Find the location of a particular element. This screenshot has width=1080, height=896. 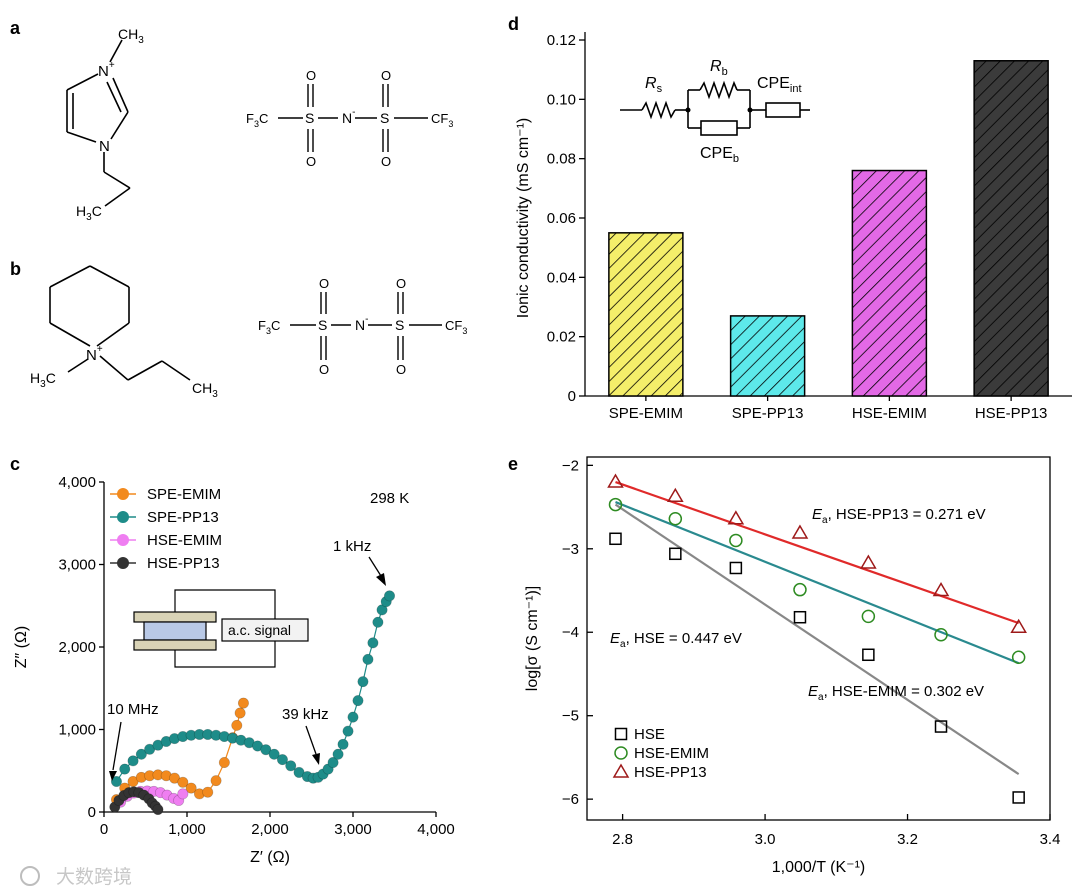

arrhenius-y-tick-label: −6 is located at coordinates (570, 799).